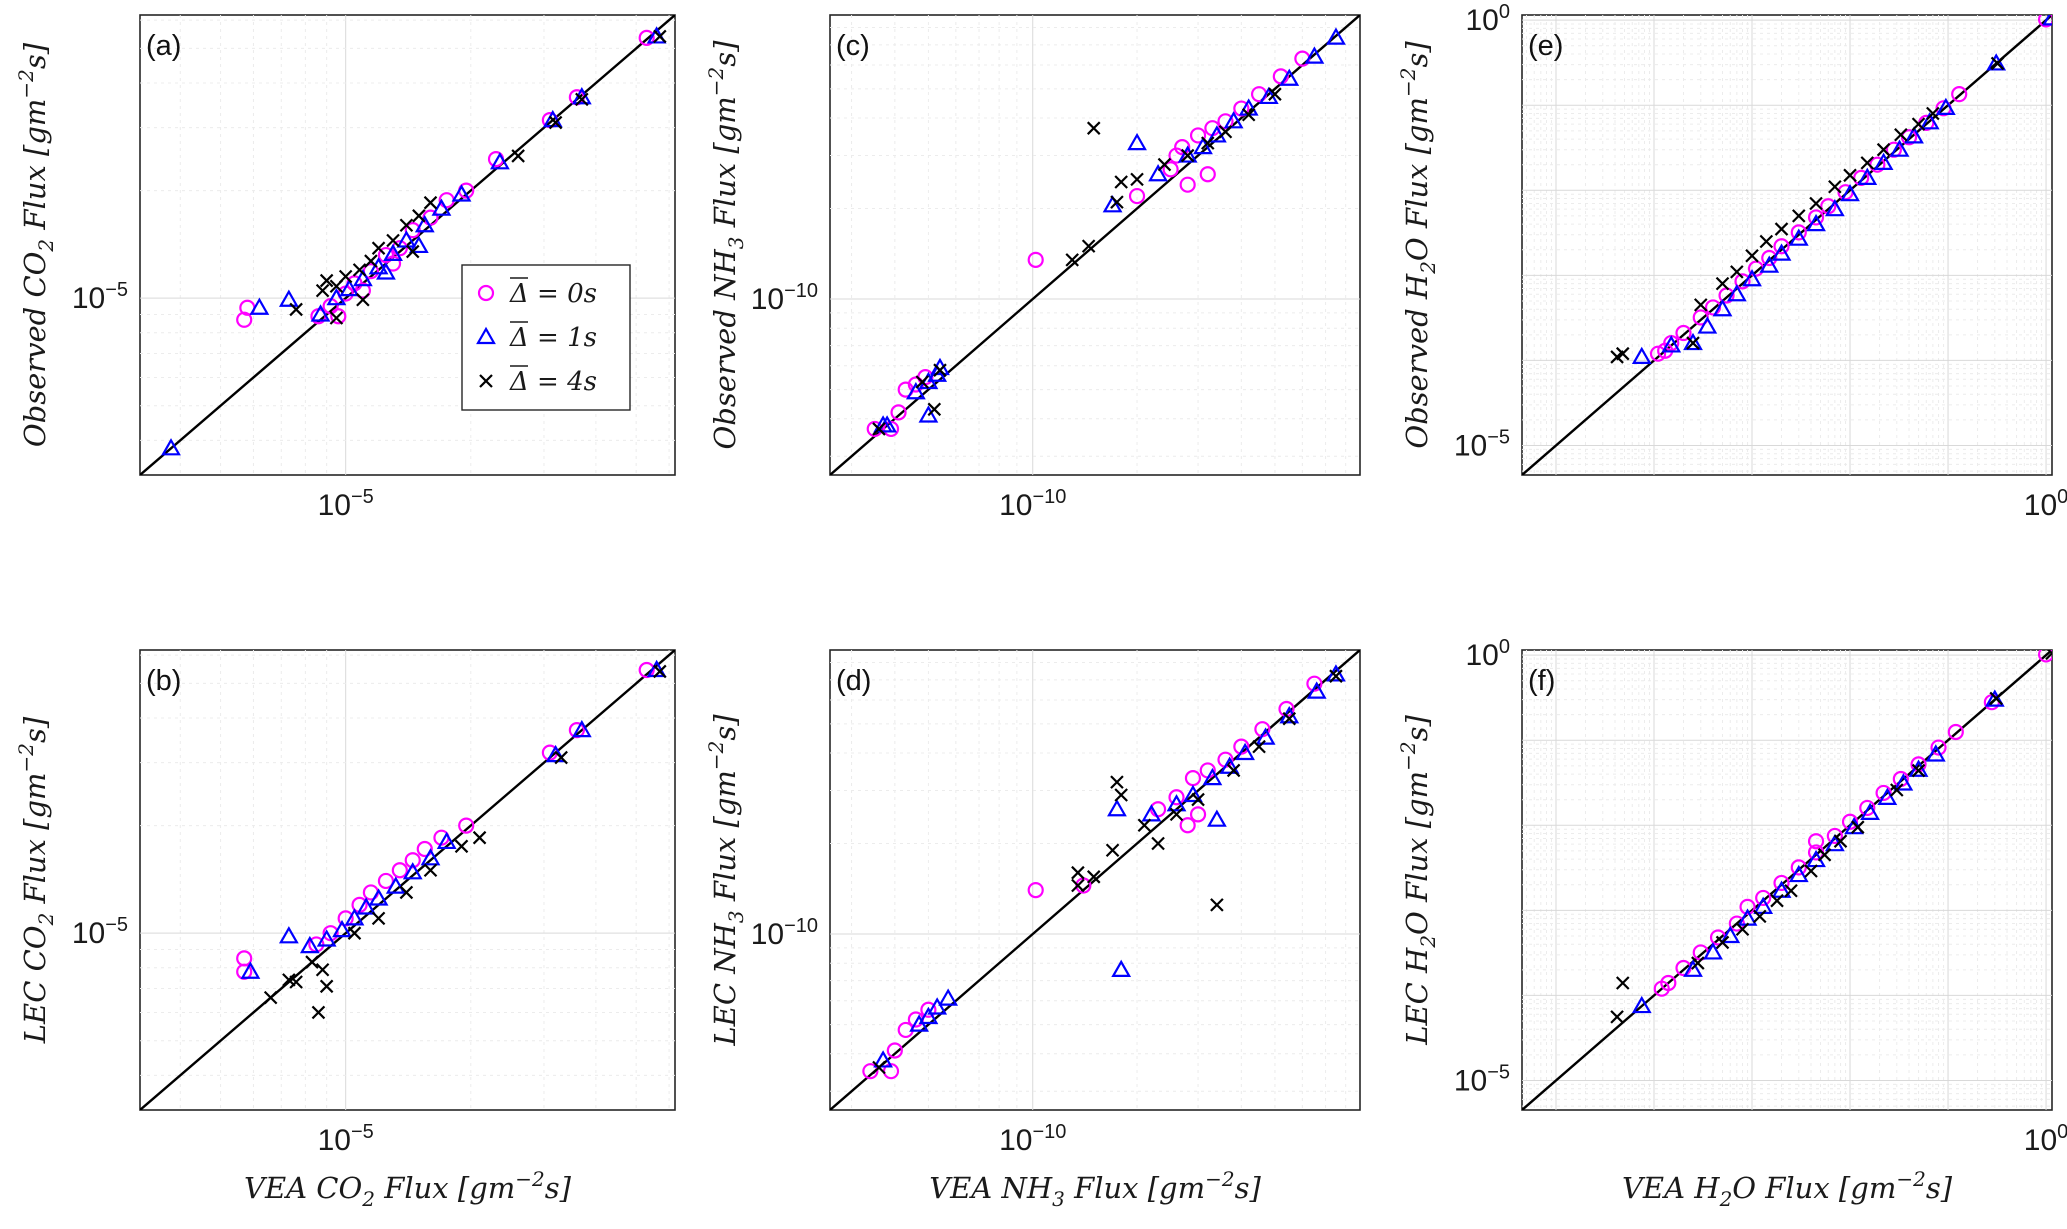 The width and height of the screenshot is (2067, 1229). Describe the element at coordinates (553, 382) in the screenshot. I see `legend-label: Δ = 4s` at that location.